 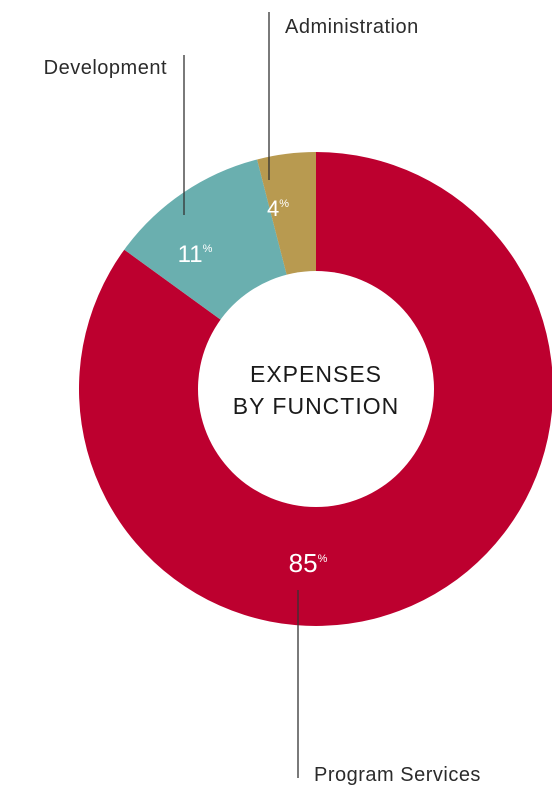 I want to click on percent-sign-administration: %, so click(x=284, y=204).